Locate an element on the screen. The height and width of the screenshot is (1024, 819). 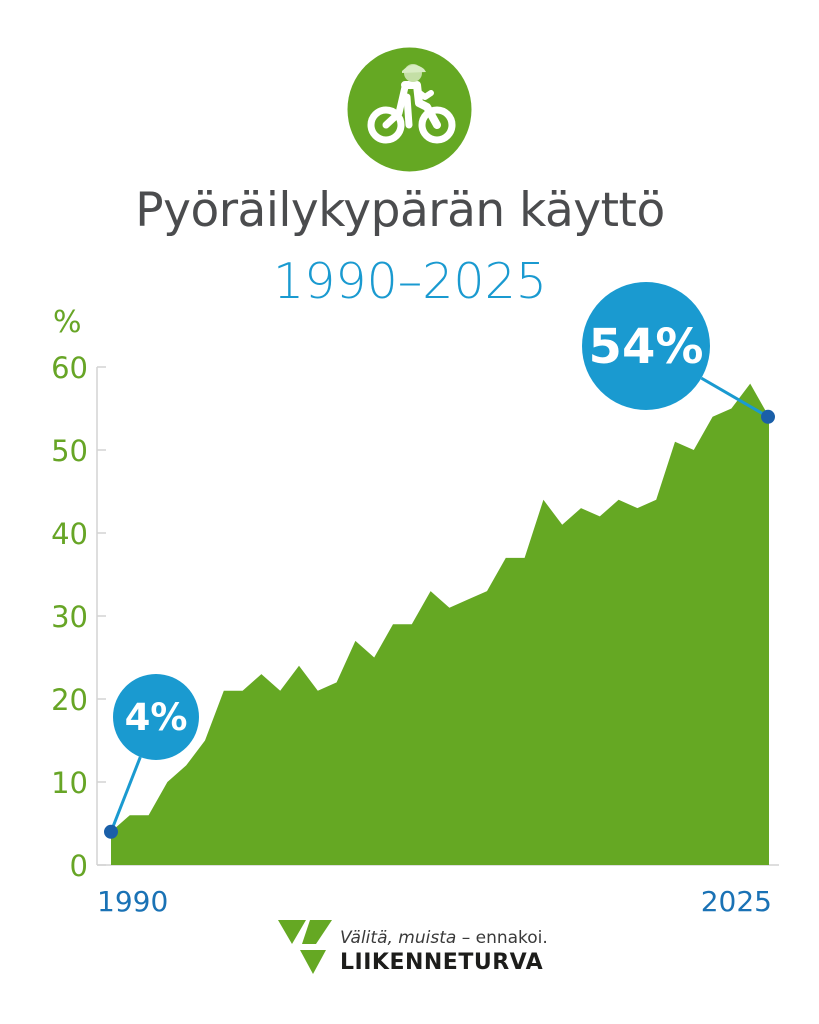
liikenneturva-logo-icon is located at coordinates (305, 949).